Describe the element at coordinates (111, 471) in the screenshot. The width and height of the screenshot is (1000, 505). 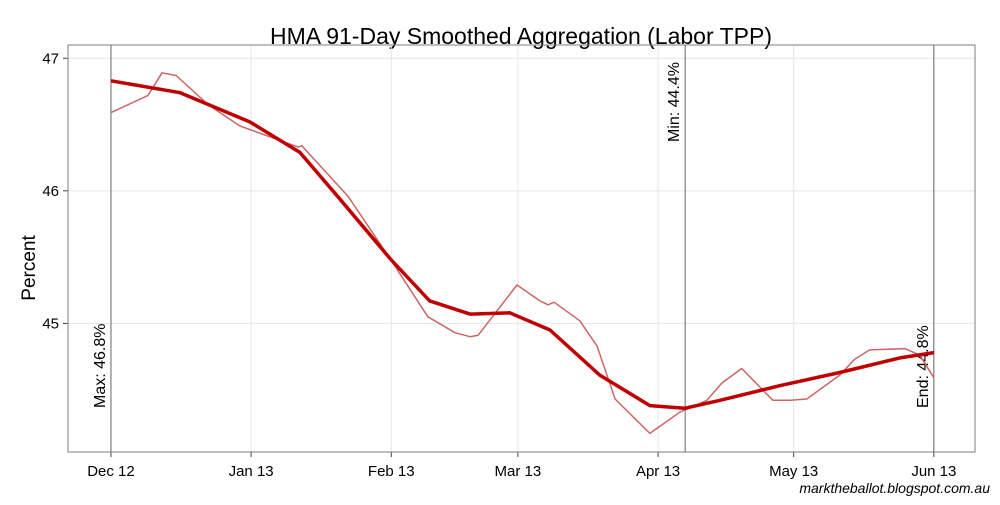
I see `x-tick-label: Dec 12` at that location.